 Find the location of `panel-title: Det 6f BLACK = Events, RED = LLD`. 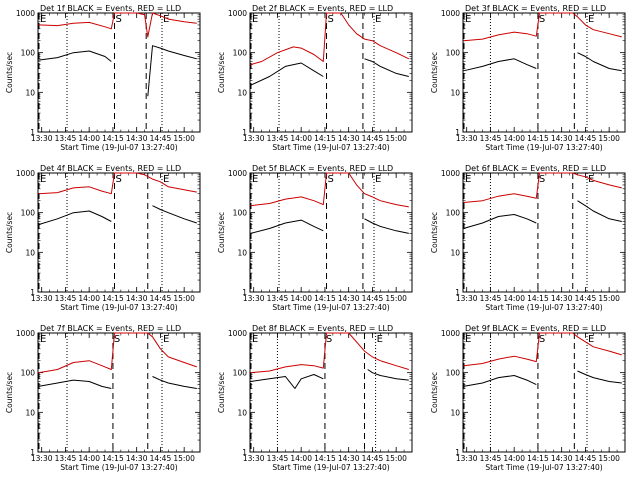

panel-title: Det 6f BLACK = Events, RED = LLD is located at coordinates (535, 168).